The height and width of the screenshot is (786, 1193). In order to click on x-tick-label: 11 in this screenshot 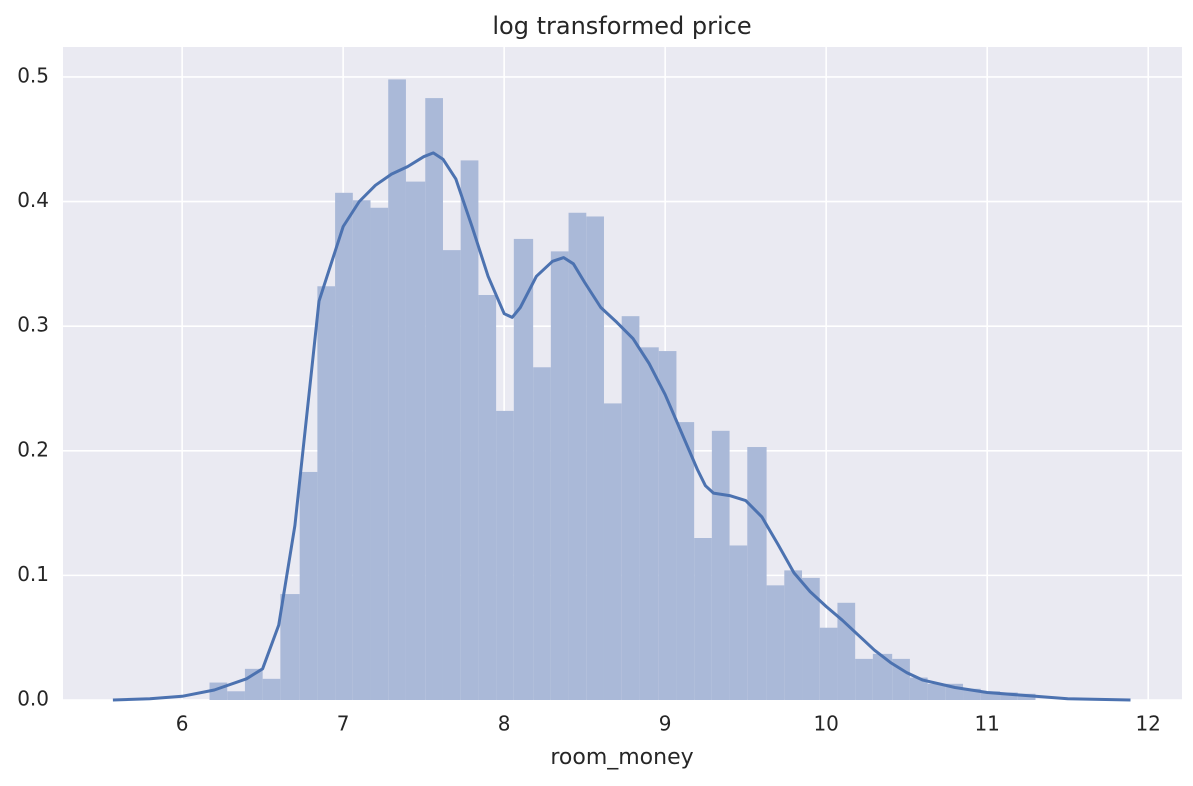, I will do `click(986, 724)`.